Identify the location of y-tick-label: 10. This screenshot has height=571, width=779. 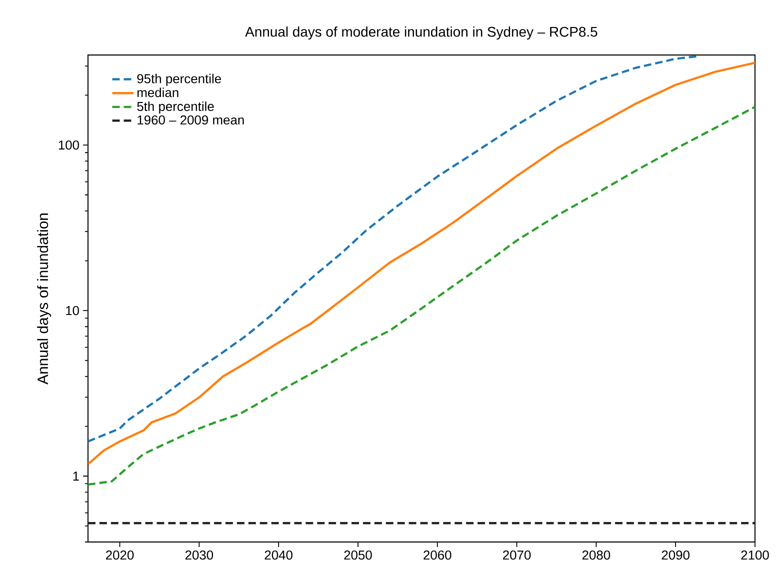
(72, 311).